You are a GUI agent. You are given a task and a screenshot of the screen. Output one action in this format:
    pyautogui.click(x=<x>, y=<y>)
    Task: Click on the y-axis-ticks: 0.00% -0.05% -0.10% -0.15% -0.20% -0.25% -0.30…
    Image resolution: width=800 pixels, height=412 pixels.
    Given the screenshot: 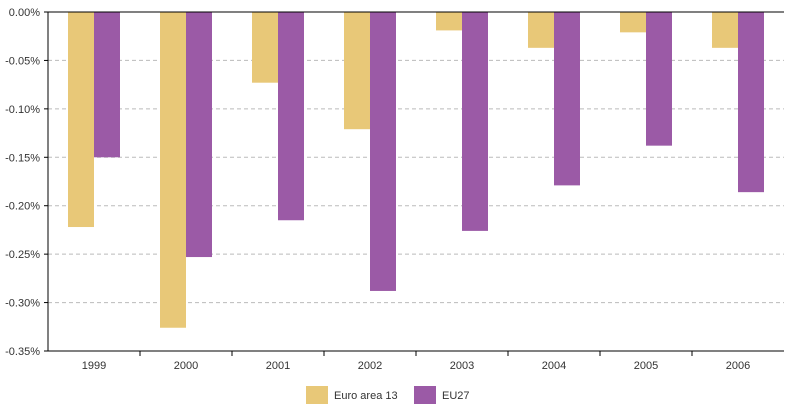 What is the action you would take?
    pyautogui.click(x=26, y=182)
    